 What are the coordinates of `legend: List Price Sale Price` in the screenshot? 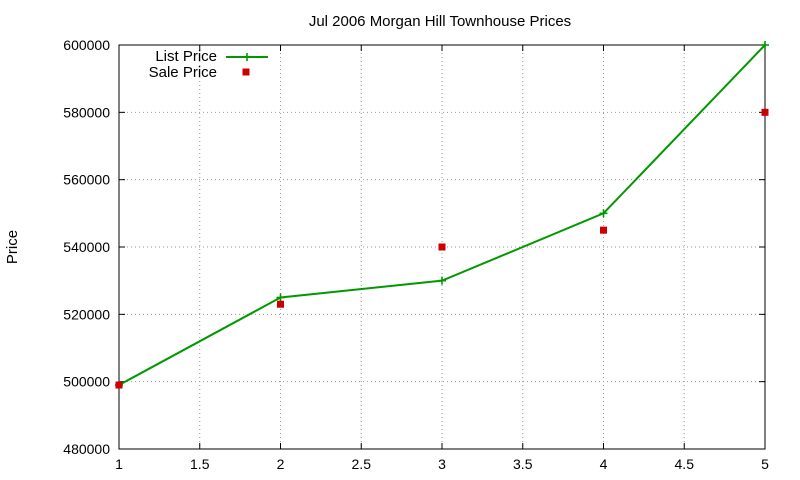 It's located at (208, 64).